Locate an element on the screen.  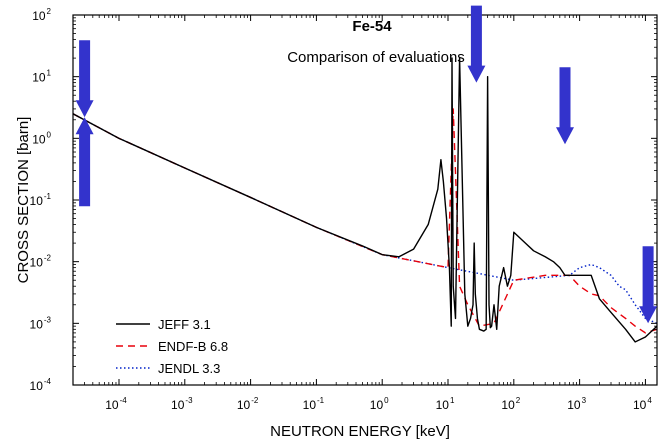
y-tick-label: 10² is located at coordinates (41, 15).